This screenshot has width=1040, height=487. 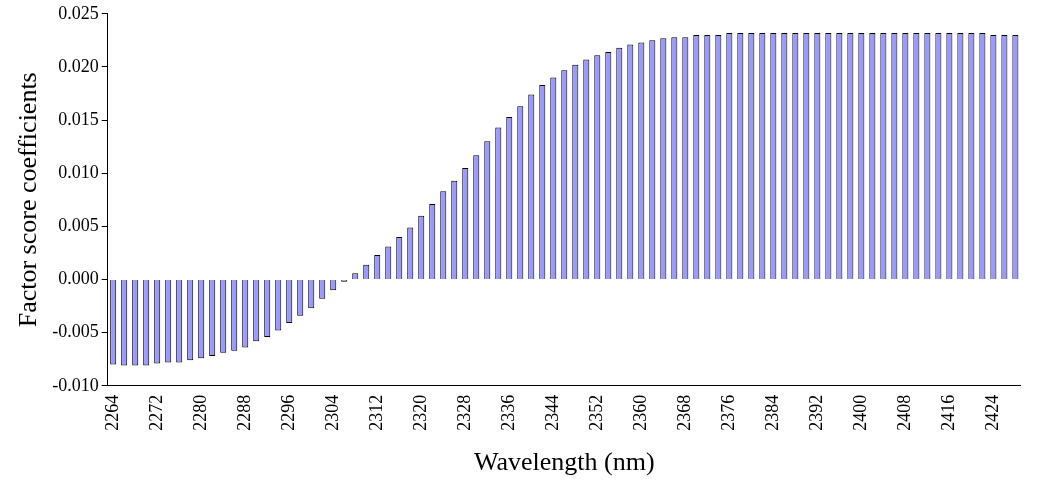 What do you see at coordinates (596, 412) in the screenshot?
I see `x-tick-label: 2352` at bounding box center [596, 412].